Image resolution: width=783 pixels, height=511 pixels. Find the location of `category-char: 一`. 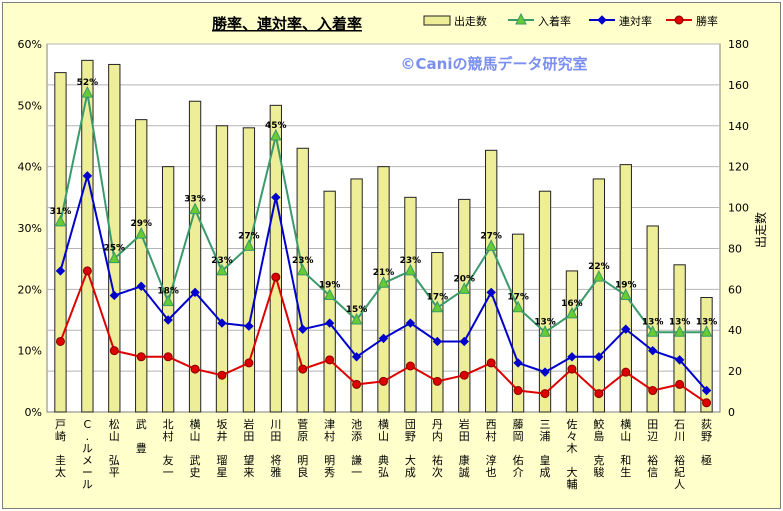

category-char: 一 is located at coordinates (168, 472).